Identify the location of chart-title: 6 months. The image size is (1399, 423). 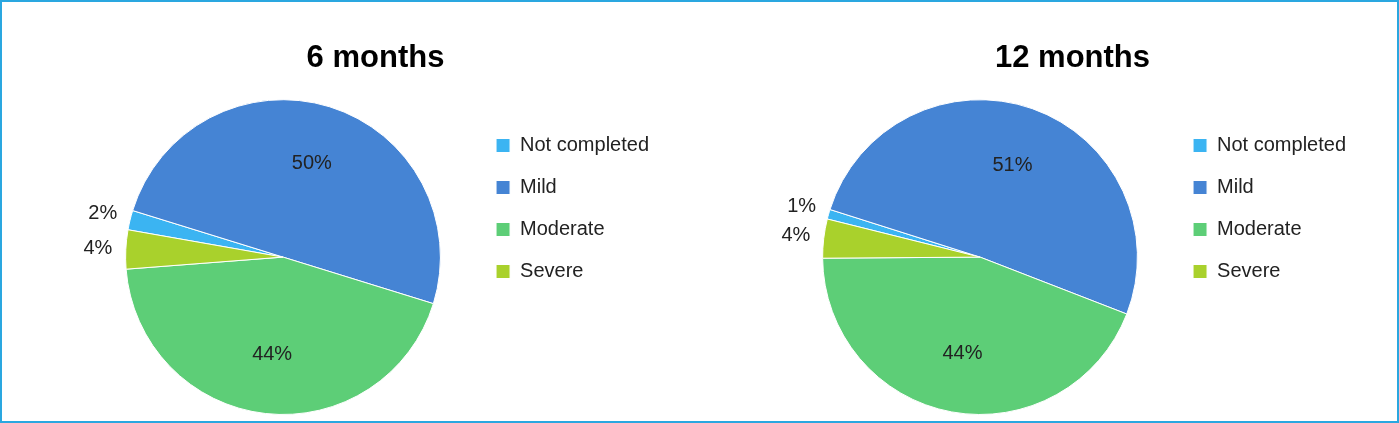
(375, 57).